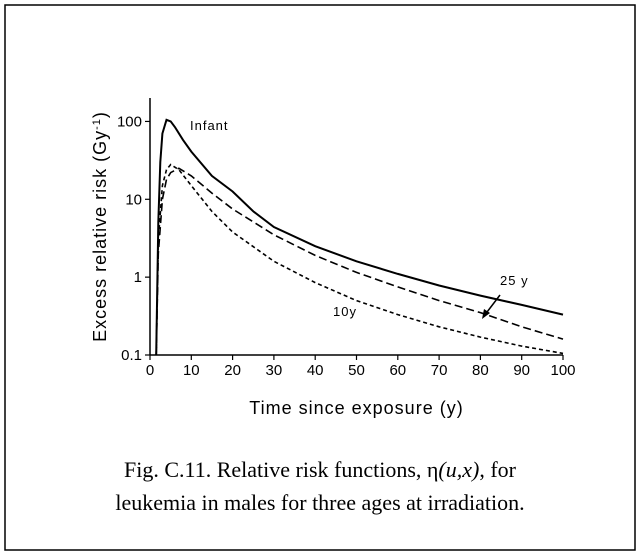 The width and height of the screenshot is (640, 554). What do you see at coordinates (356, 370) in the screenshot?
I see `x-tick-label: 50` at bounding box center [356, 370].